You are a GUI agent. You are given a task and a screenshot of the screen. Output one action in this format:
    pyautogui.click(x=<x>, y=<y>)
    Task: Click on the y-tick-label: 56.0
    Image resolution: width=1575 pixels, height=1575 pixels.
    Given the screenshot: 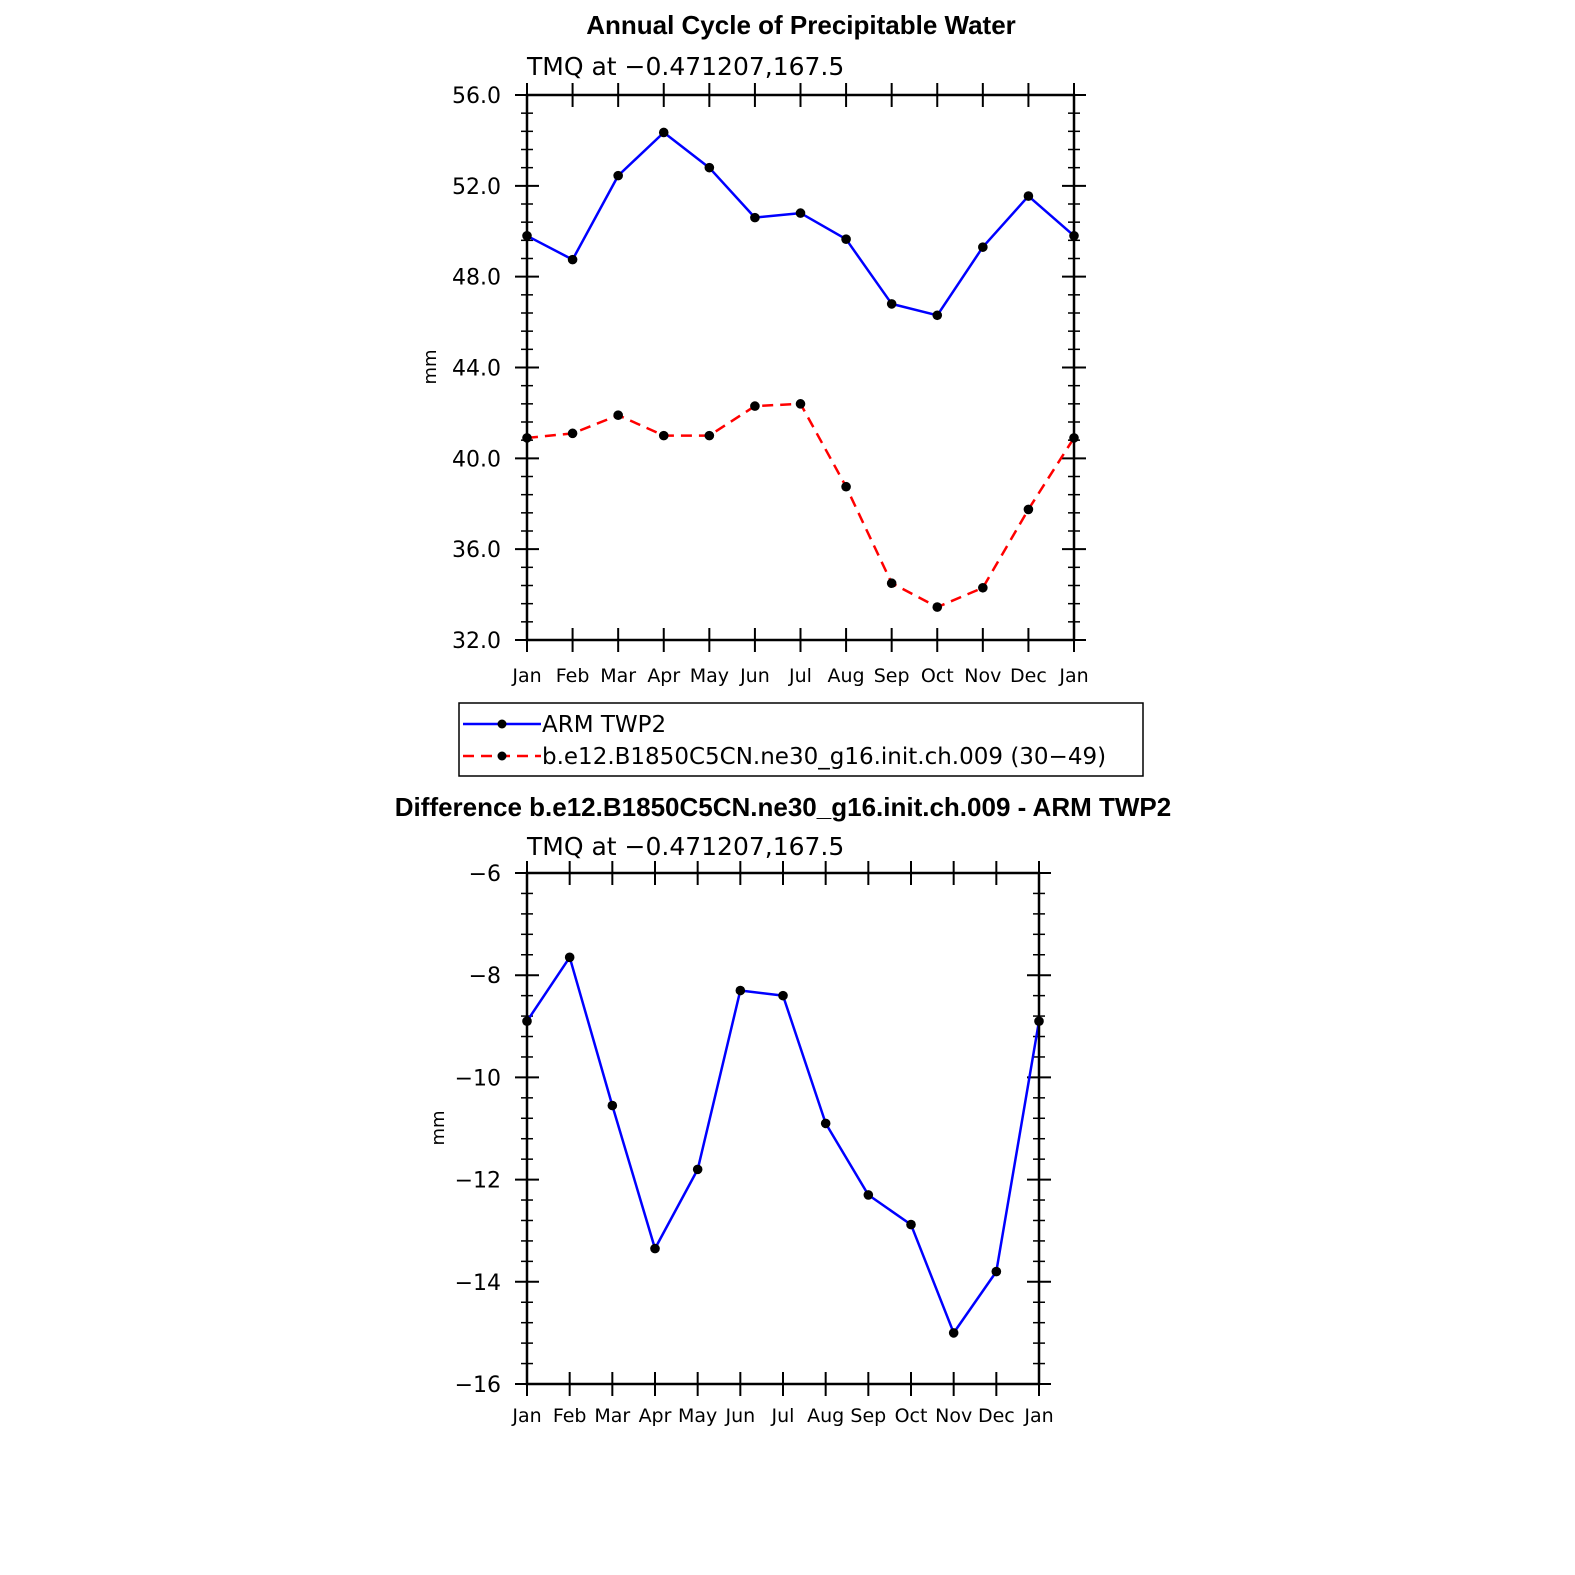 What is the action you would take?
    pyautogui.click(x=476, y=96)
    